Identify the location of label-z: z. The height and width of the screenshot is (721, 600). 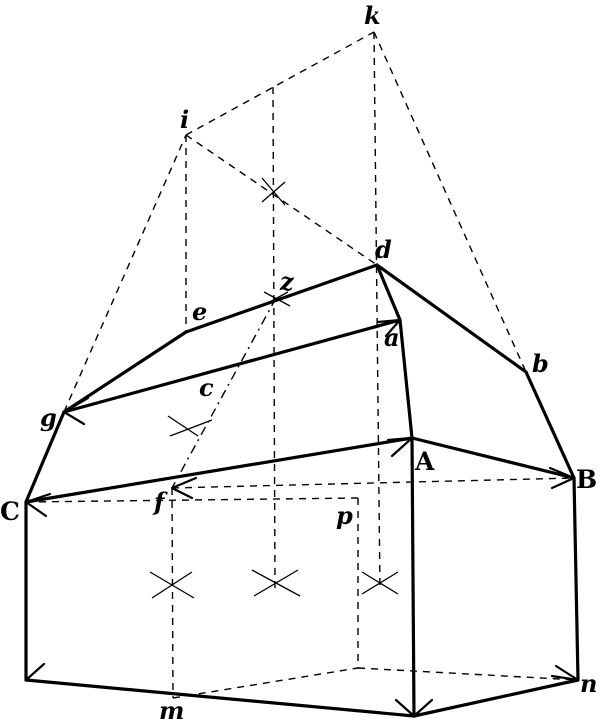
(287, 281).